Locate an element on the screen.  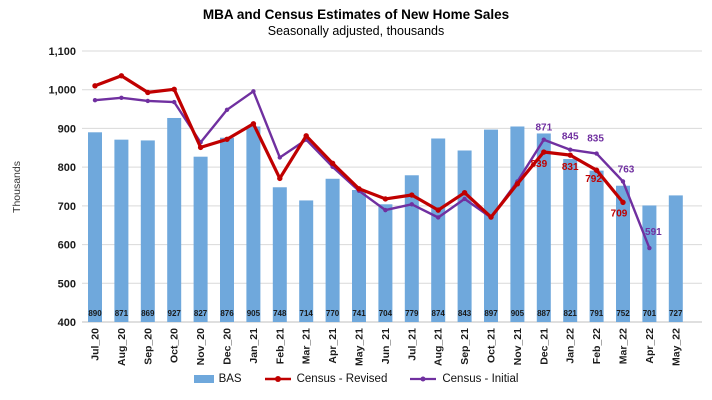
y-tick-label: 1,100 is located at coordinates (62, 52).